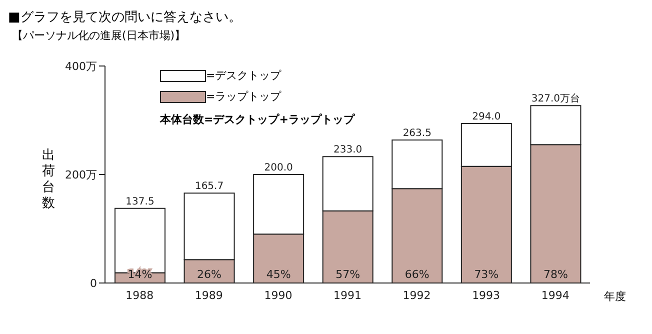  I want to click on annotation: 57%, so click(348, 274).